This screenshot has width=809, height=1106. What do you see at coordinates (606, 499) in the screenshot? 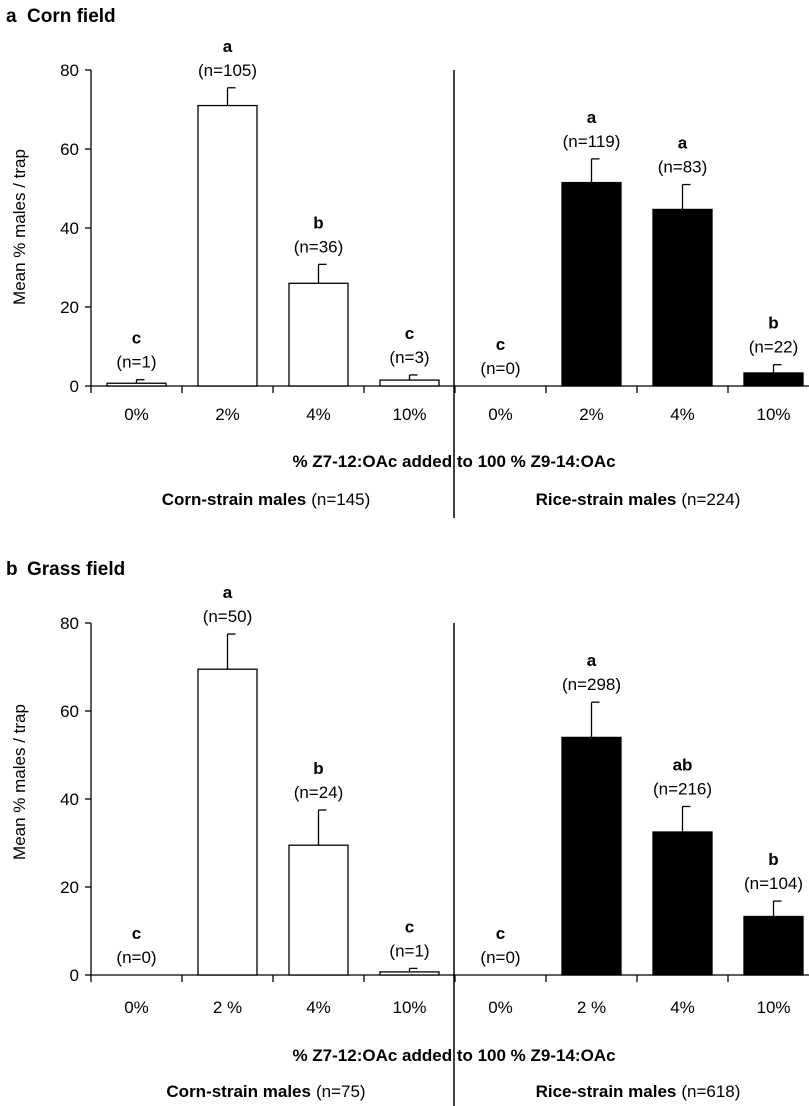
I see `panel-a-group-rice-name: Rice-strain males` at bounding box center [606, 499].